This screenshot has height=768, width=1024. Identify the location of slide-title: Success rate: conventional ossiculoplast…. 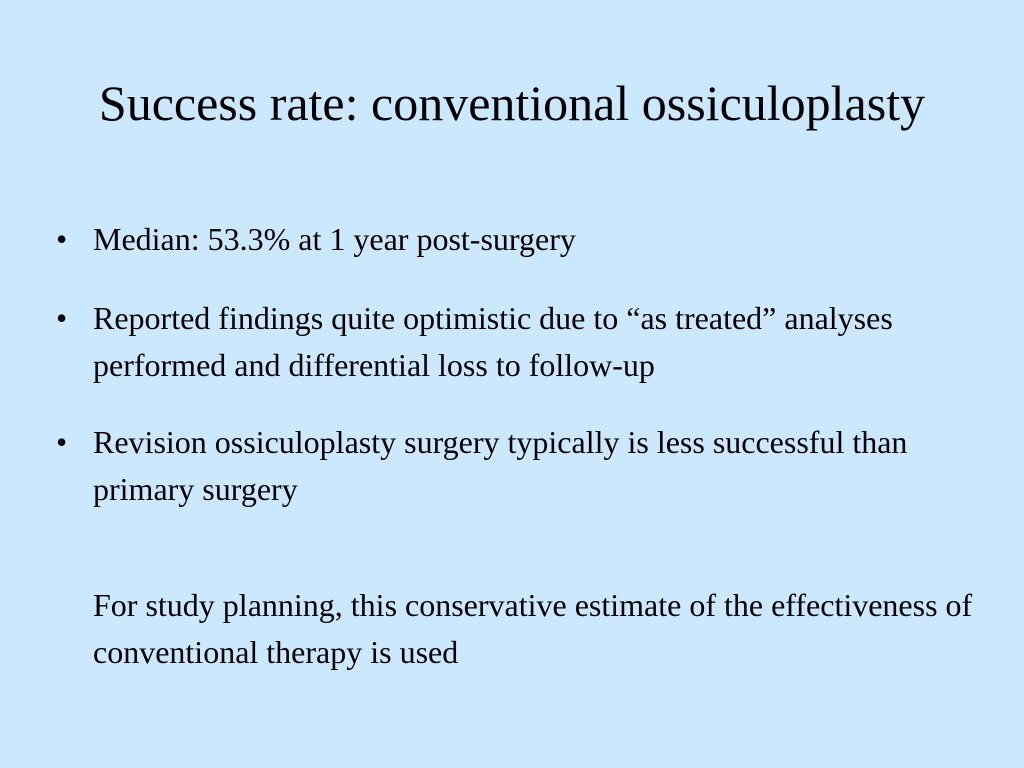
(512, 103).